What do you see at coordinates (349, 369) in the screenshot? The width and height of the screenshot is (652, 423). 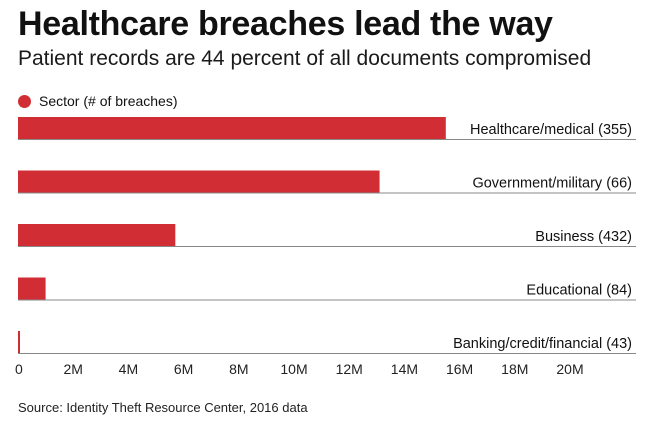 I see `x-tick-label-6: 12M` at bounding box center [349, 369].